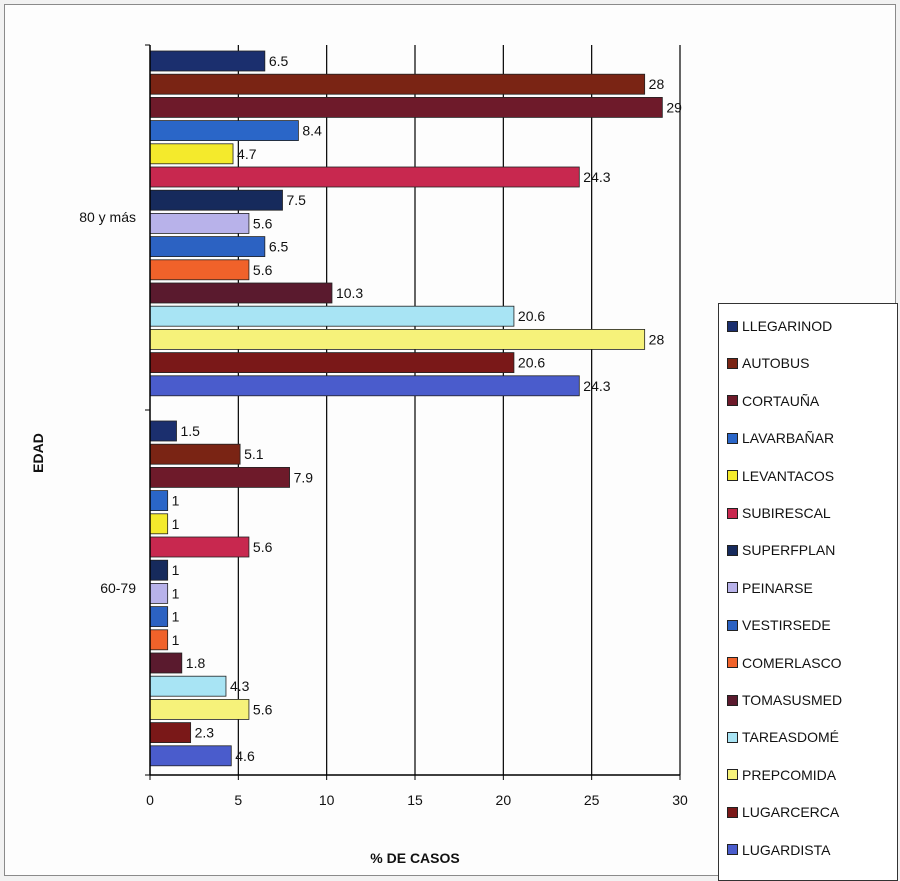  I want to click on group-label: 80 y más, so click(107, 217).